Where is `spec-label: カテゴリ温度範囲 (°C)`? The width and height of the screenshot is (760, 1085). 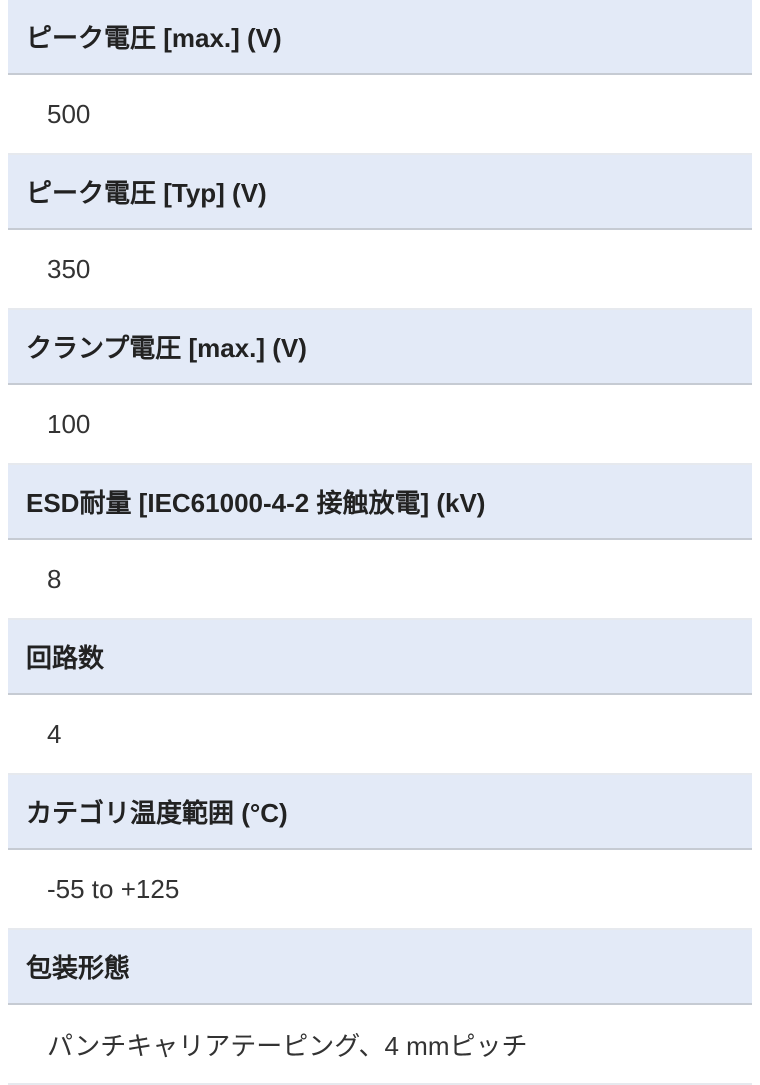
spec-label: カテゴリ温度範囲 (°C) is located at coordinates (380, 812).